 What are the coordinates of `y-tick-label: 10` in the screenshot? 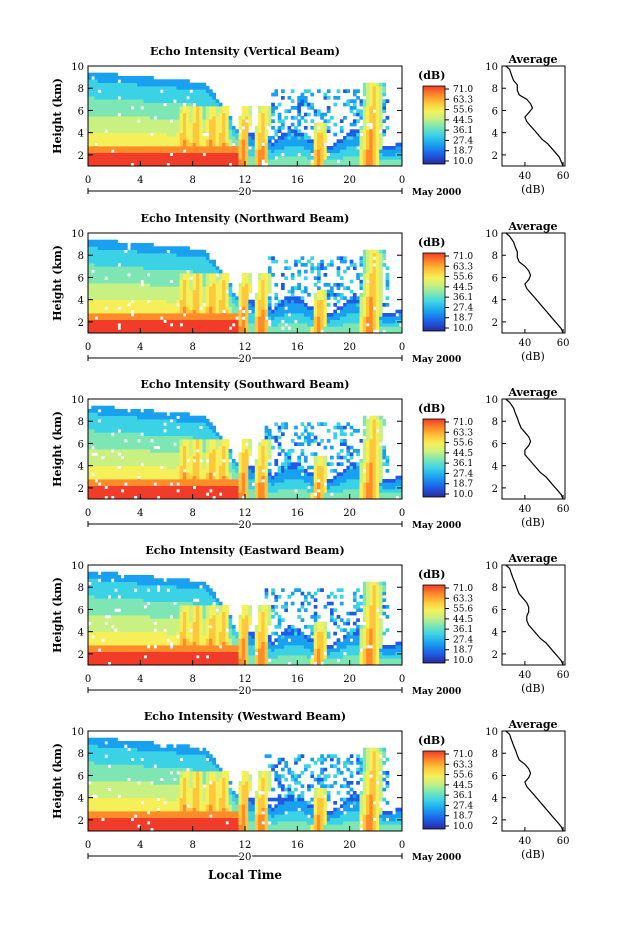 It's located at (77, 67).